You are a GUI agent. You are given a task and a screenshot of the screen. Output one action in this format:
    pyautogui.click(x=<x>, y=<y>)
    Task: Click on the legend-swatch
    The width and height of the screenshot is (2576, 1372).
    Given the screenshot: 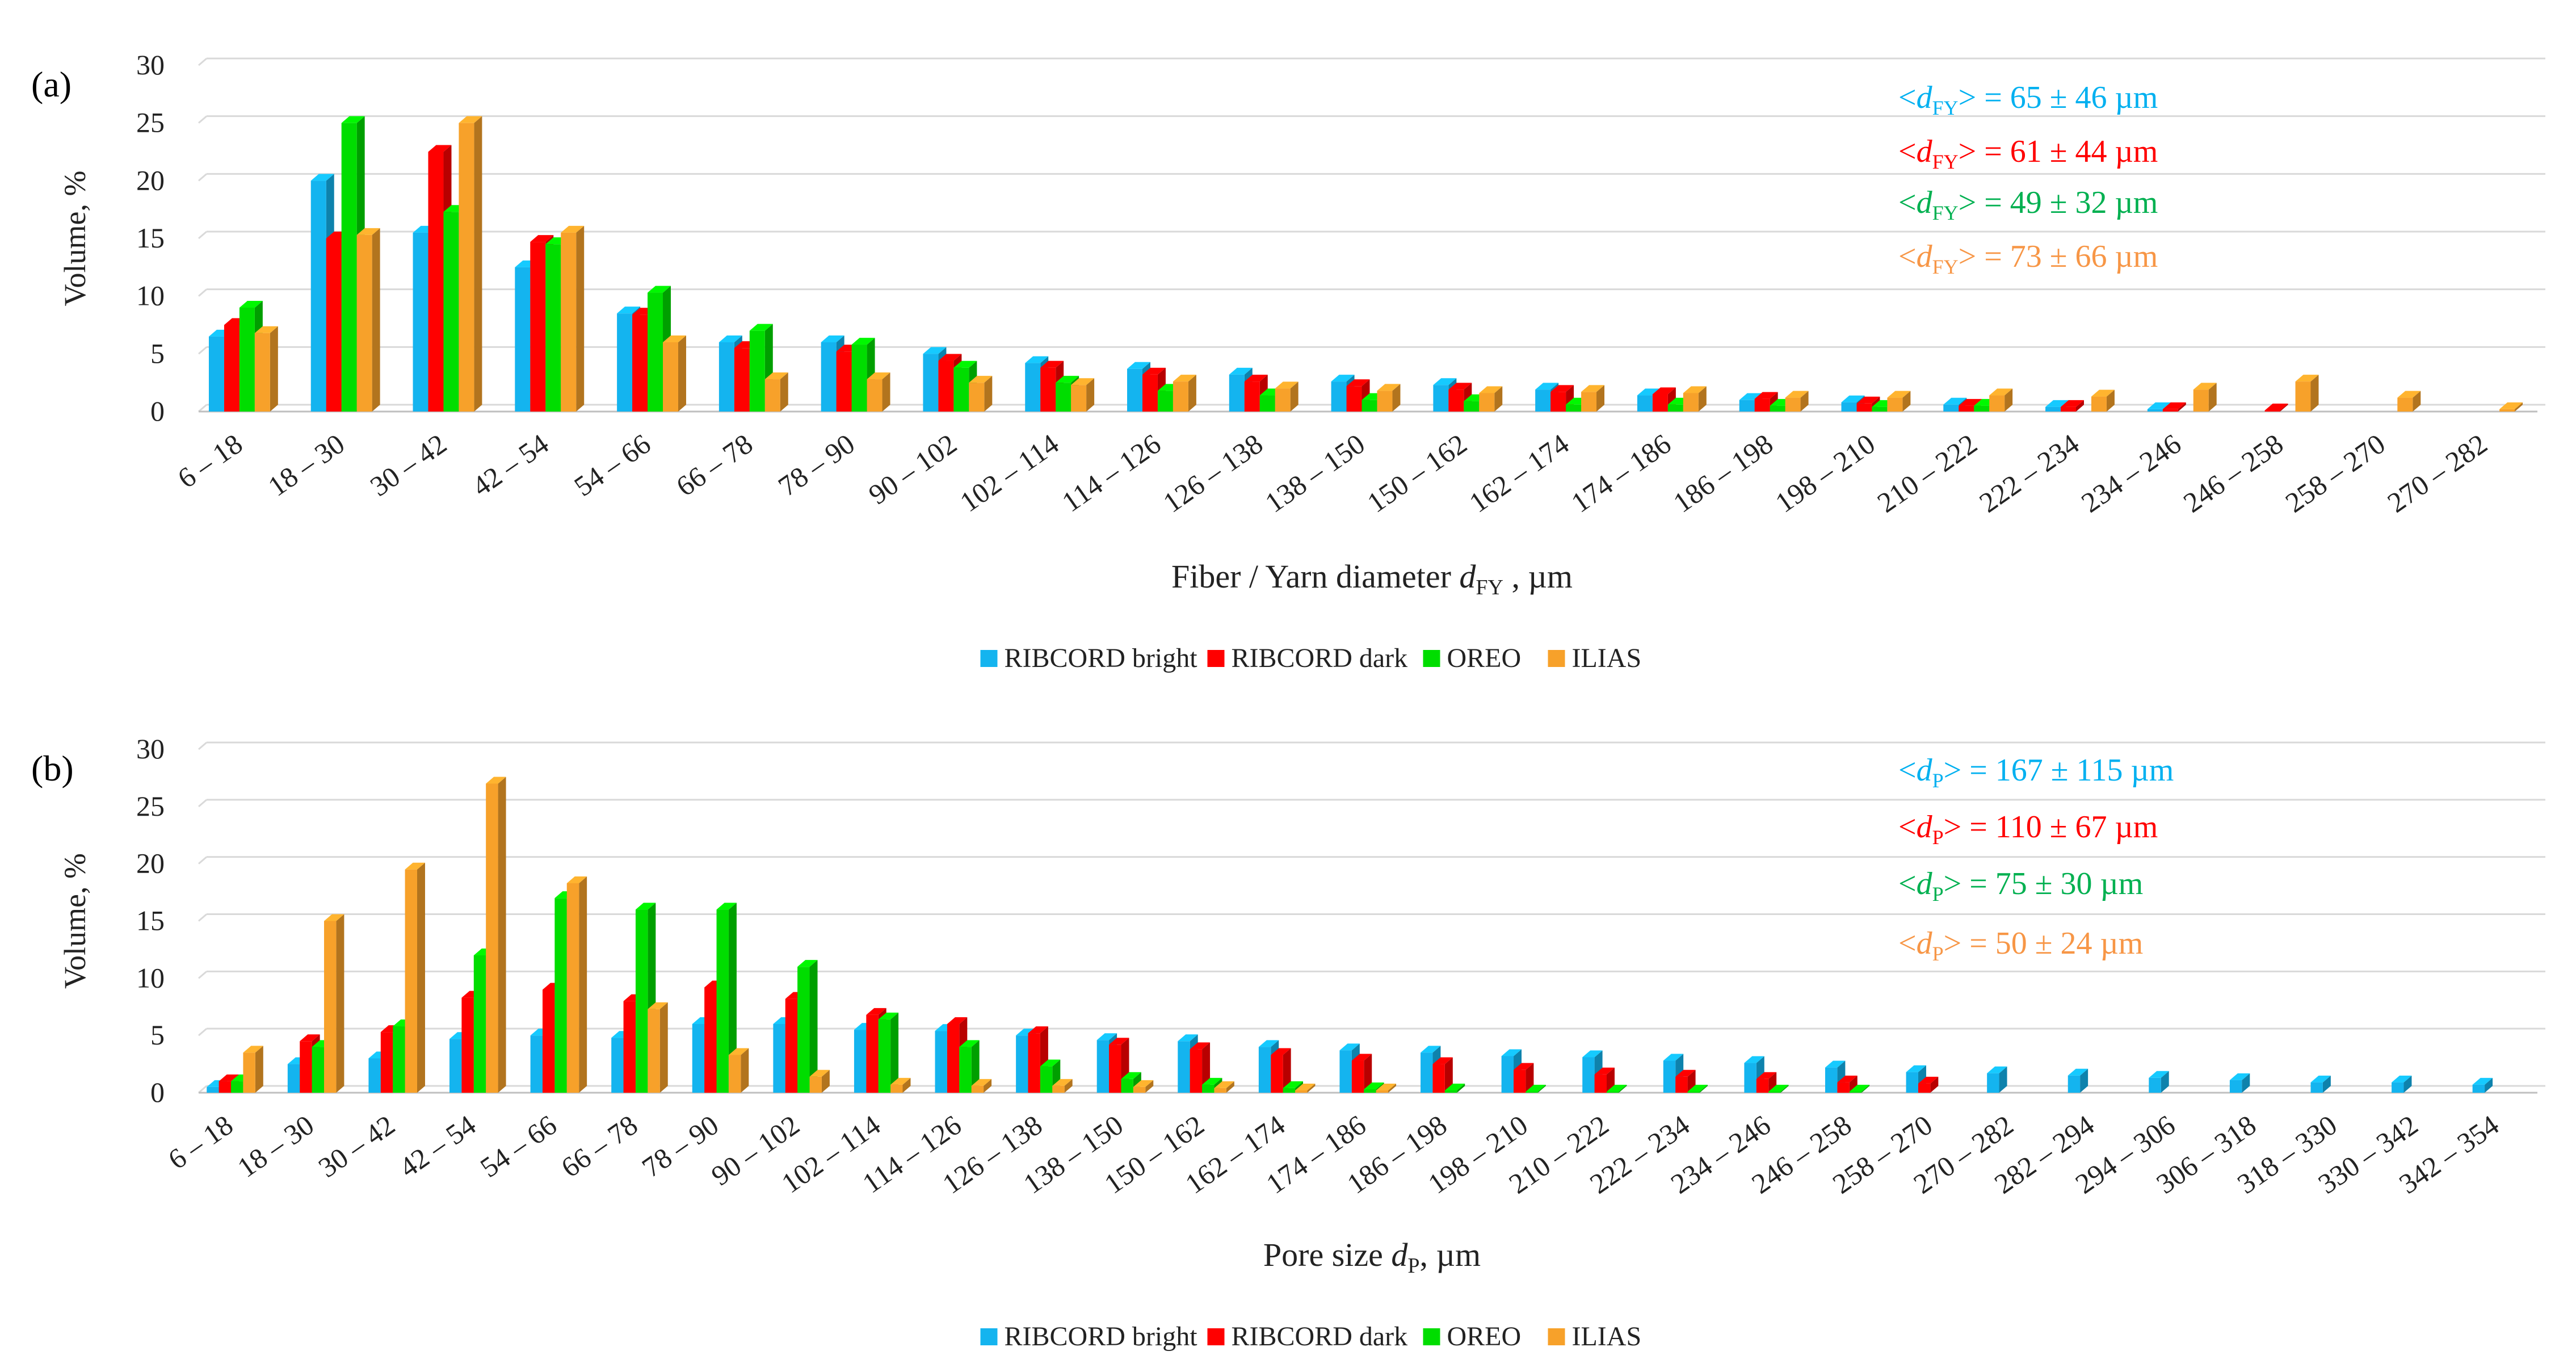 What is the action you would take?
    pyautogui.click(x=1431, y=1336)
    